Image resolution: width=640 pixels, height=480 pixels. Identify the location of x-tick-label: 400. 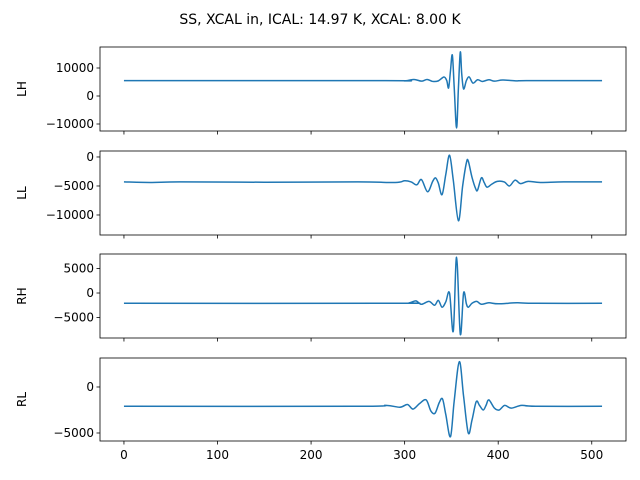
(498, 455).